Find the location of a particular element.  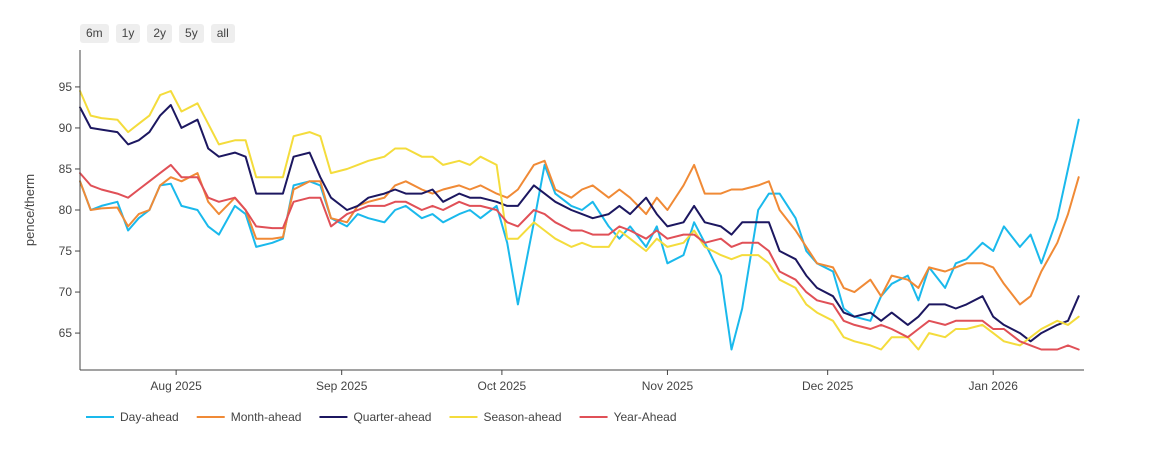

x-tick-label: Dec 2025 is located at coordinates (828, 386).